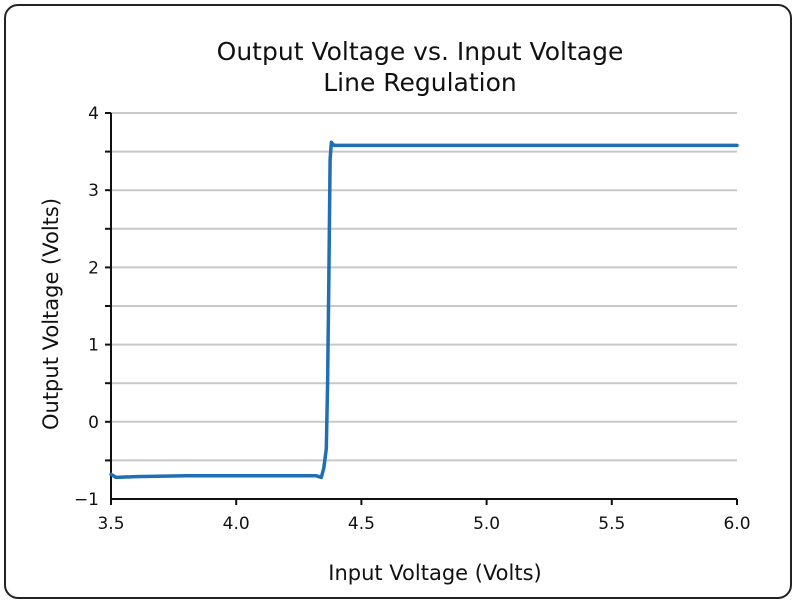 The width and height of the screenshot is (800, 607). Describe the element at coordinates (93, 114) in the screenshot. I see `y-tick-label-5: 4` at that location.